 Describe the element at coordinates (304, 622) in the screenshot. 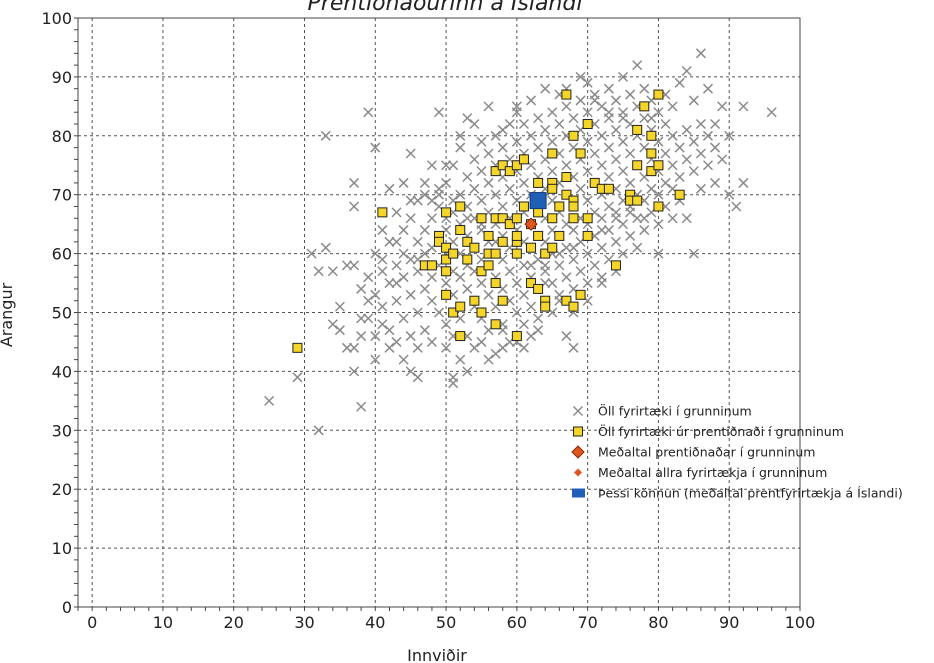

I see `x-tick-label: 30` at that location.